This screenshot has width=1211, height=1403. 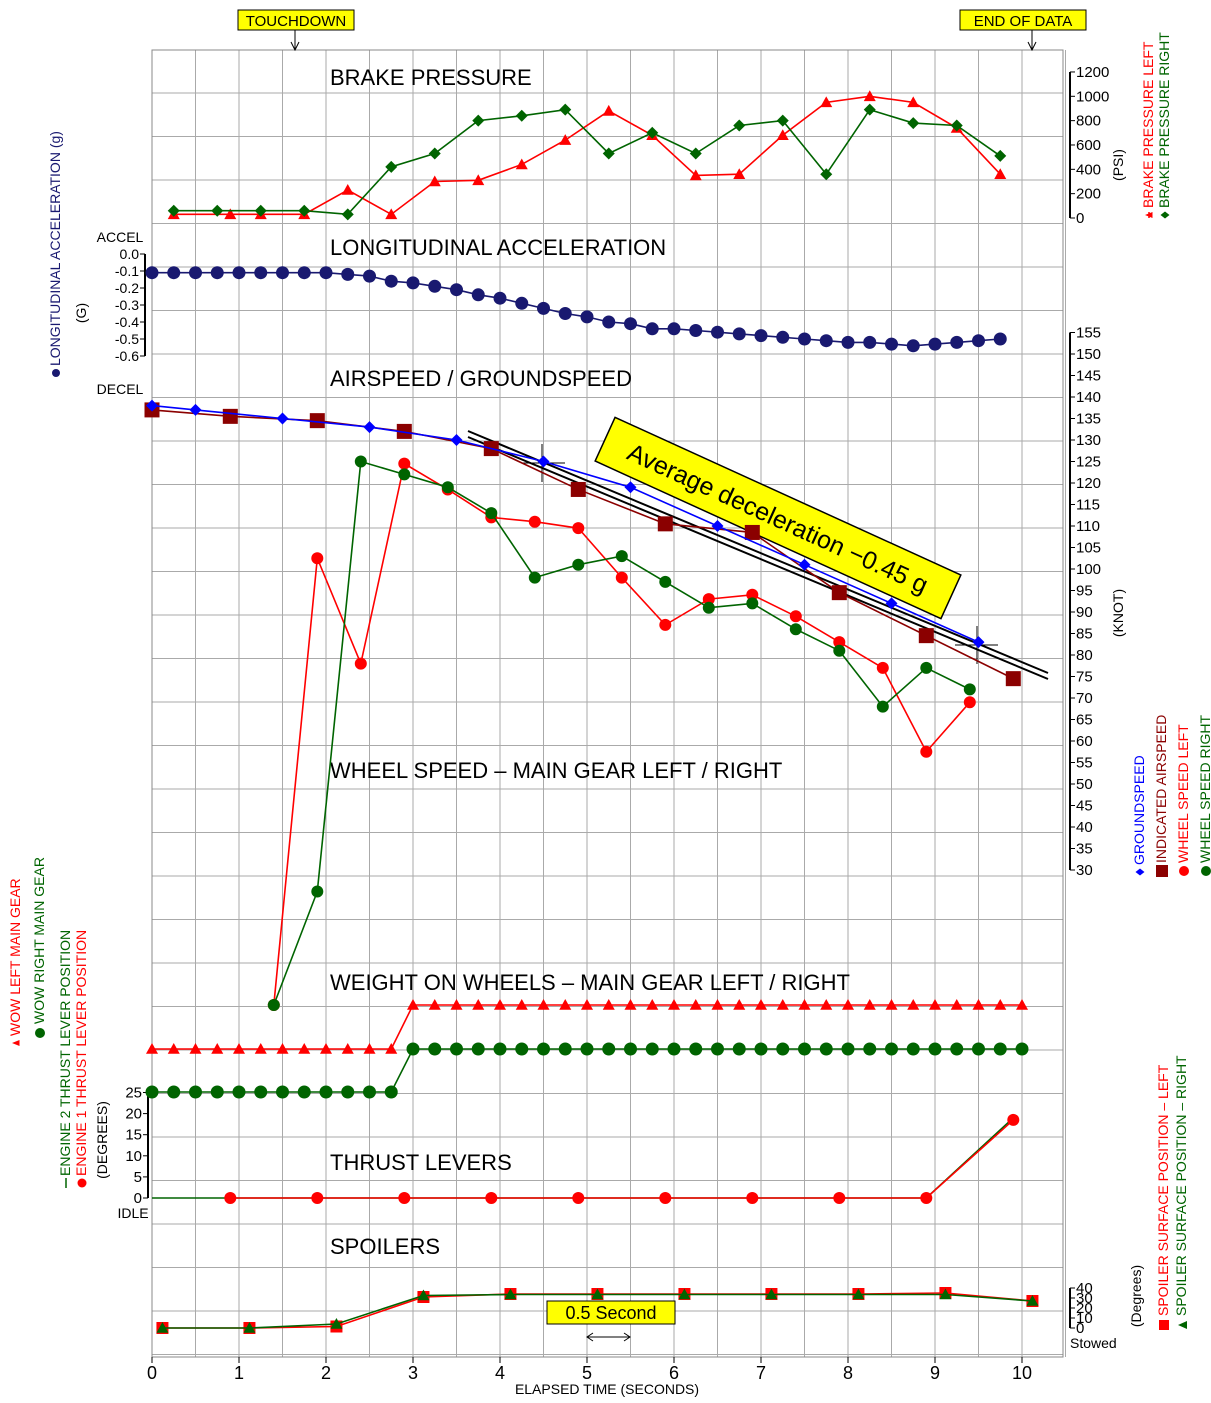 What do you see at coordinates (1084, 806) in the screenshot?
I see `knot-tick-label: 45` at bounding box center [1084, 806].